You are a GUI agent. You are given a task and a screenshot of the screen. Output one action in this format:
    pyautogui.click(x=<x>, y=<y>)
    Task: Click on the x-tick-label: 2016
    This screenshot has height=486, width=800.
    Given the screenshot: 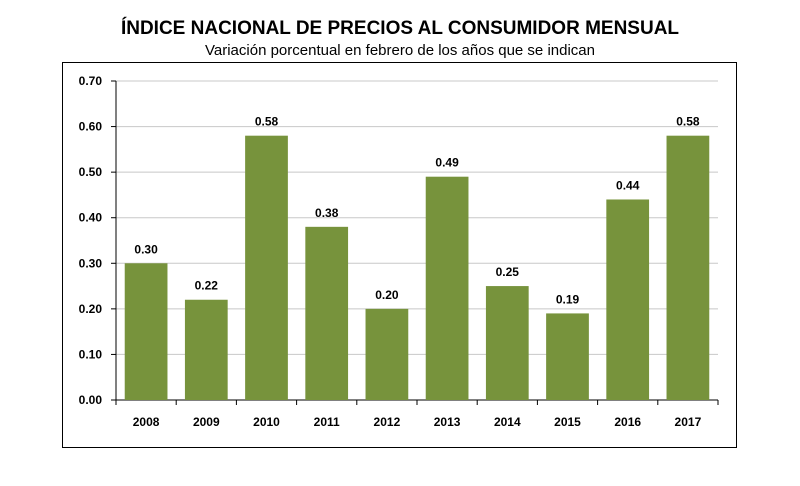 What is the action you would take?
    pyautogui.click(x=627, y=422)
    